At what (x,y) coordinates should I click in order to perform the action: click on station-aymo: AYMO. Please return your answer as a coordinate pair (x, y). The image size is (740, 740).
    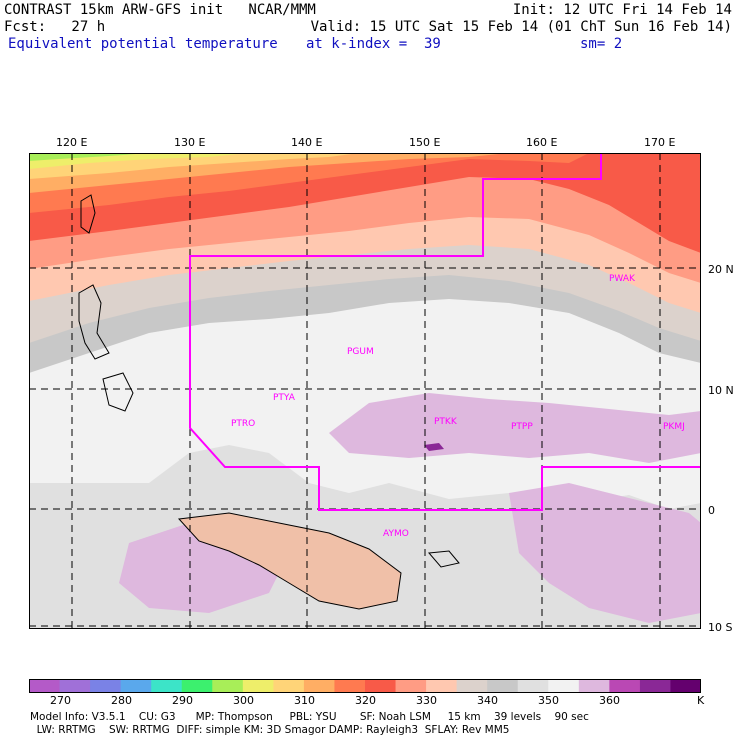
    Looking at the image, I should click on (396, 534).